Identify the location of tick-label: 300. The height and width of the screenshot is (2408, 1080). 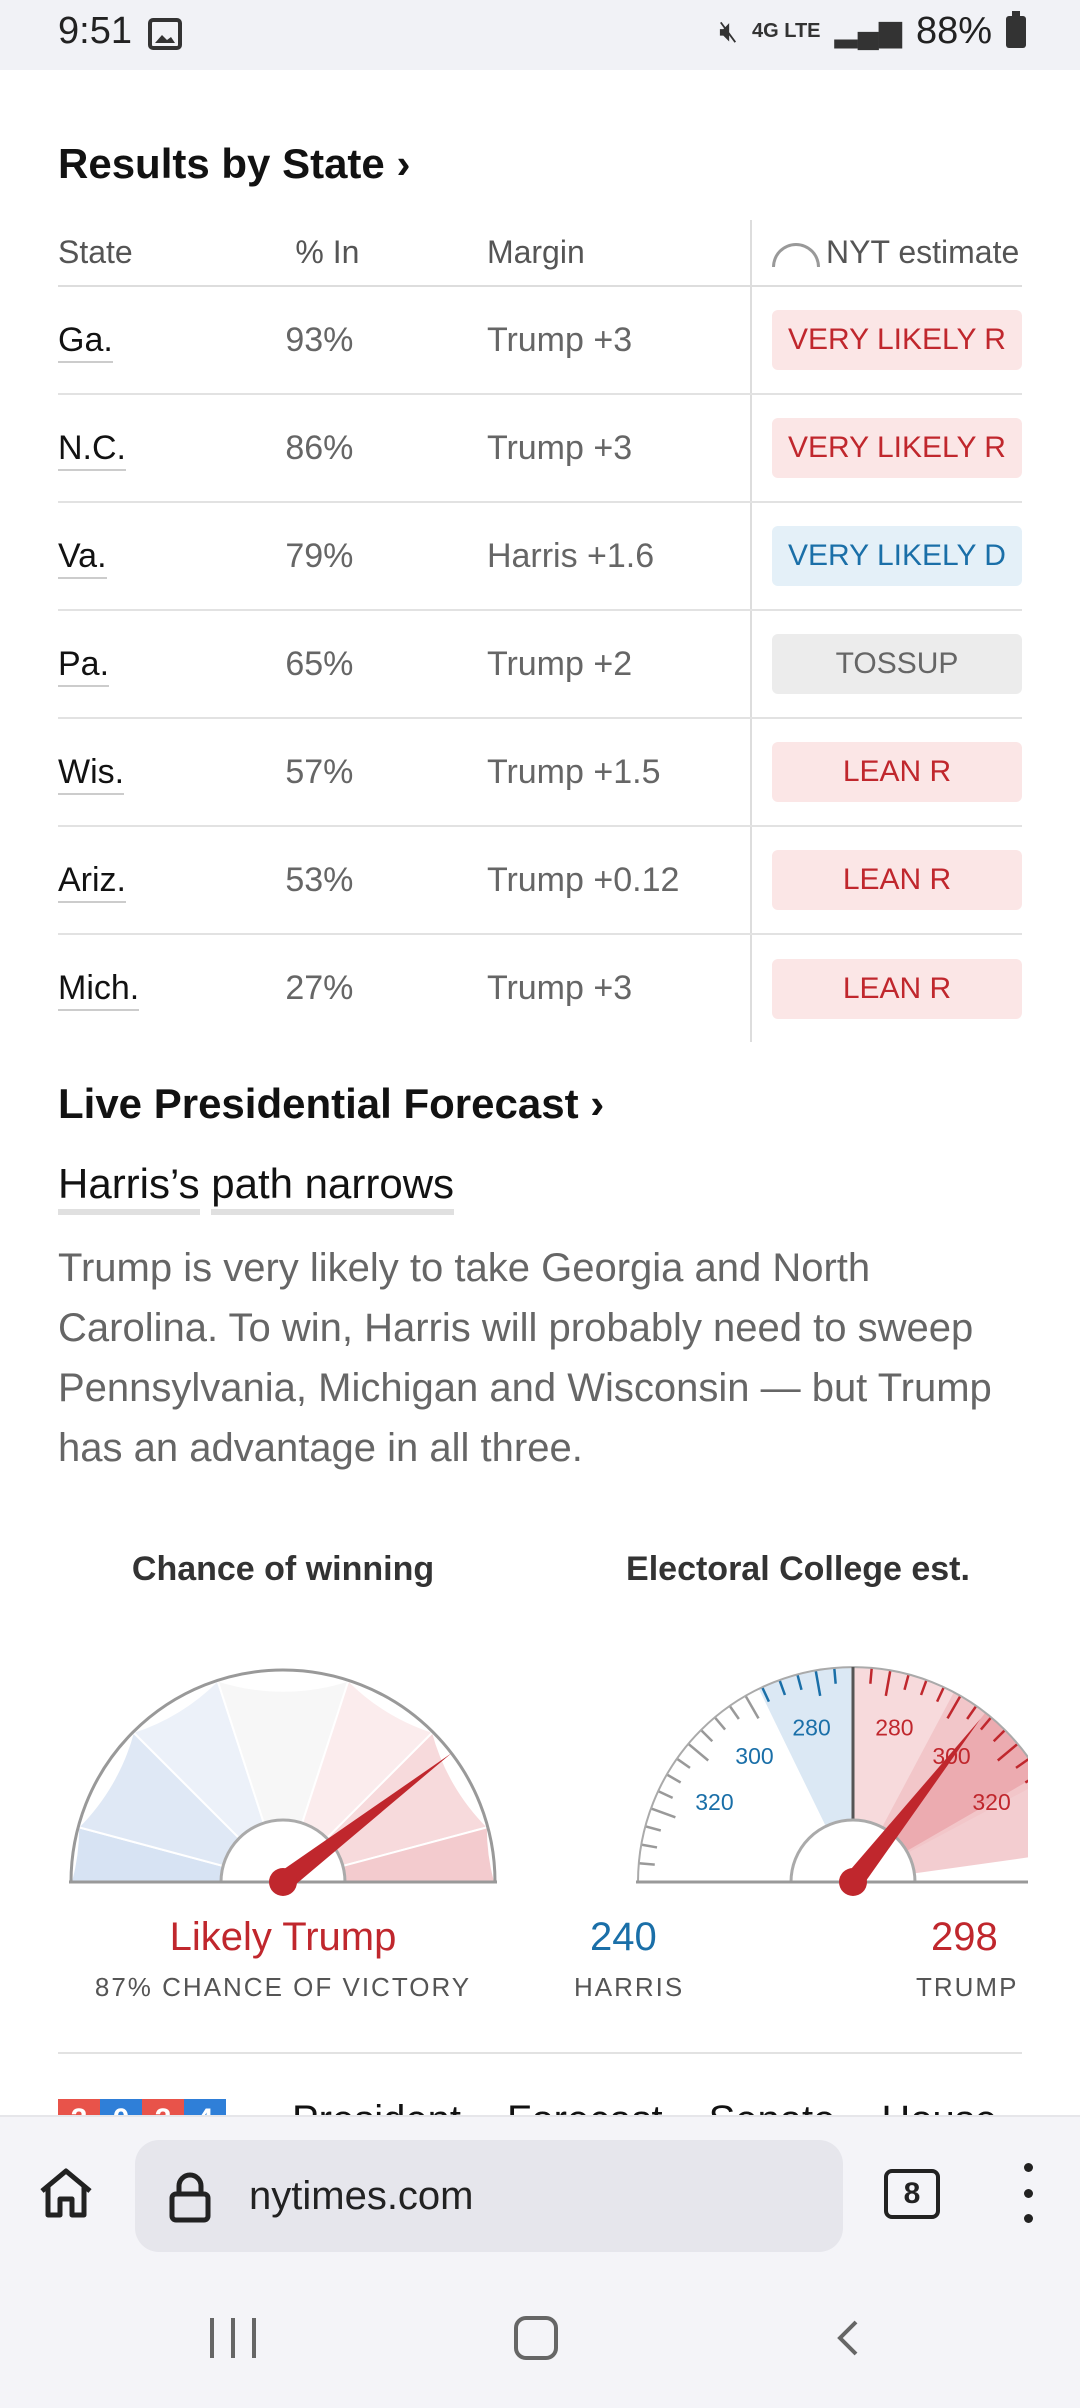
(754, 1756).